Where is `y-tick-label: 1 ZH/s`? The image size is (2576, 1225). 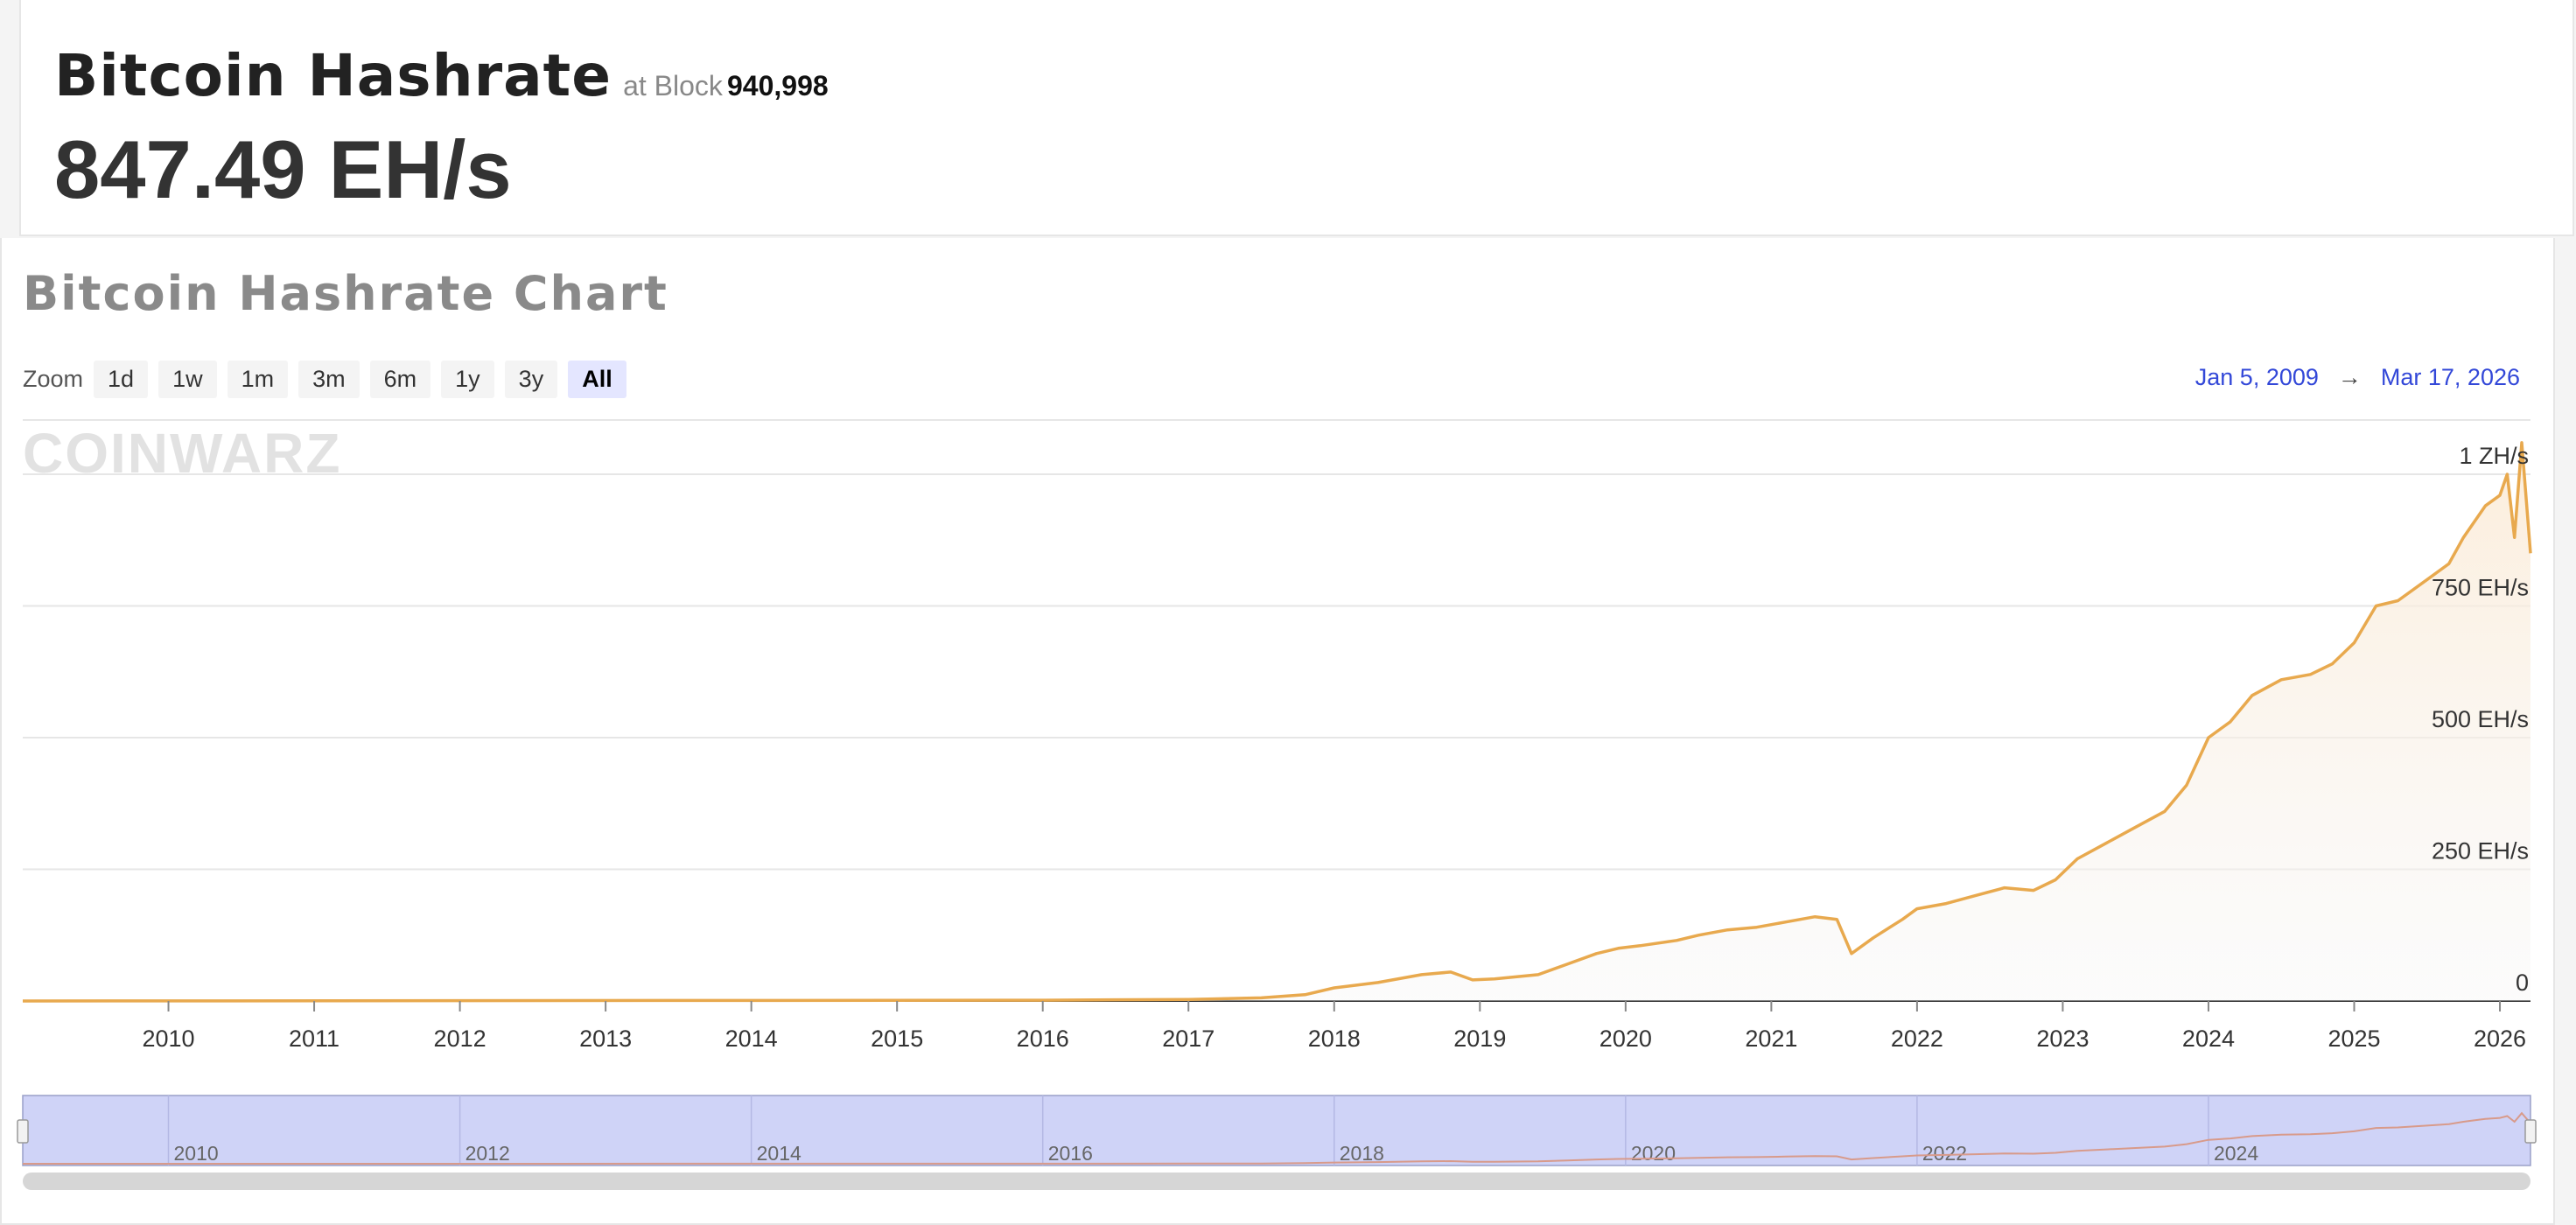
y-tick-label: 1 ZH/s is located at coordinates (2494, 456).